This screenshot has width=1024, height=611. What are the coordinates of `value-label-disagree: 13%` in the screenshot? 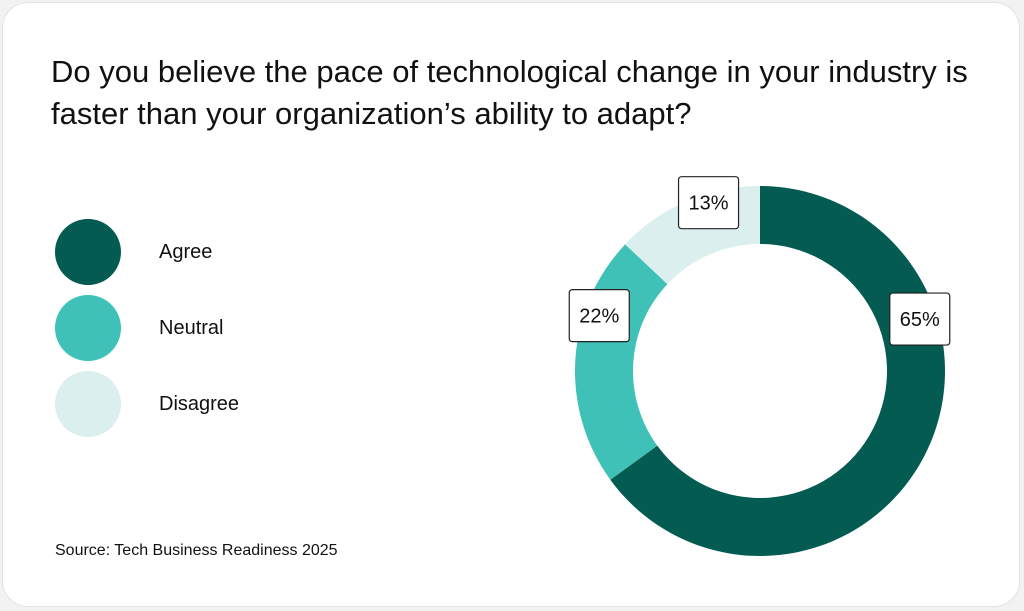 It's located at (708, 203).